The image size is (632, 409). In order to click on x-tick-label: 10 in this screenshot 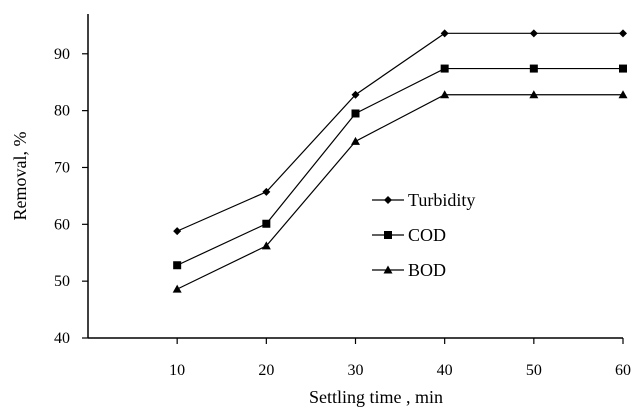, I will do `click(177, 370)`.